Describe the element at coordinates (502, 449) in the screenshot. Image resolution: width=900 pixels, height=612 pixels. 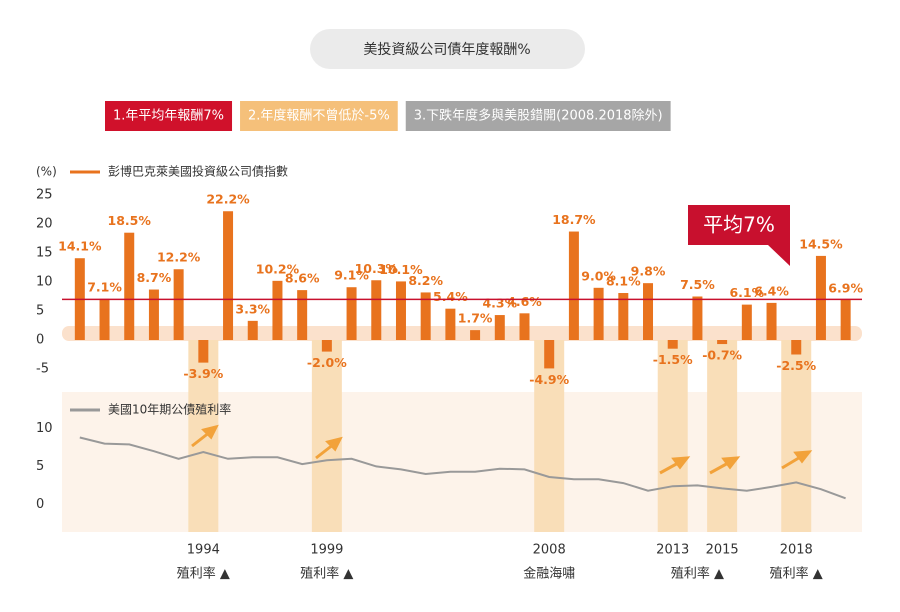
I see `arrows` at that location.